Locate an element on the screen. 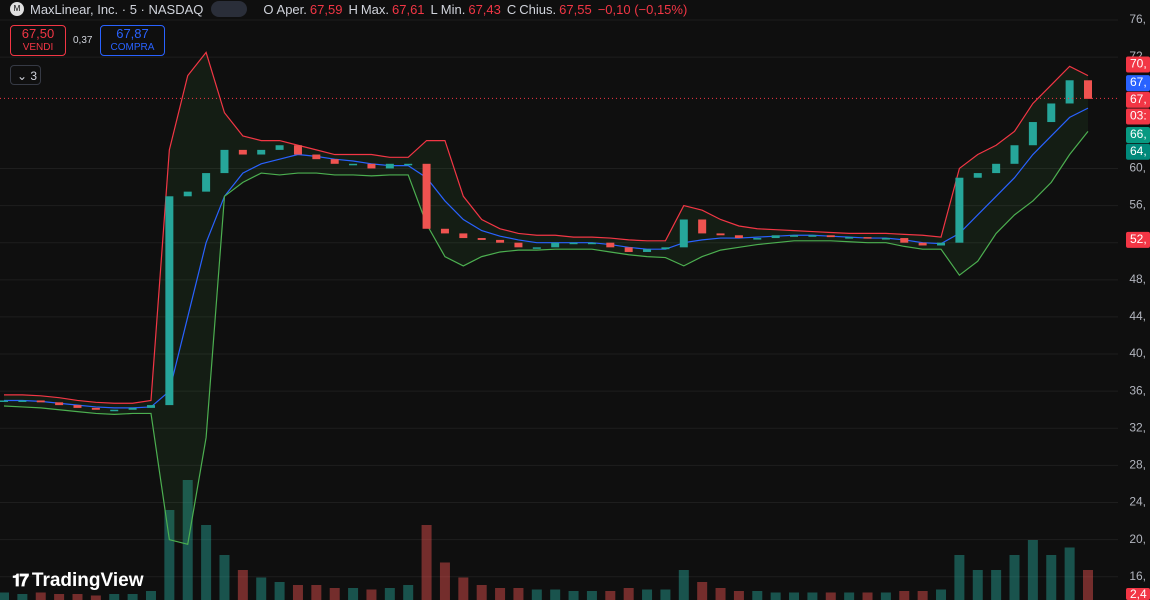 Image resolution: width=1150 pixels, height=600 pixels. ohlc-value: 67,55 is located at coordinates (575, 9).